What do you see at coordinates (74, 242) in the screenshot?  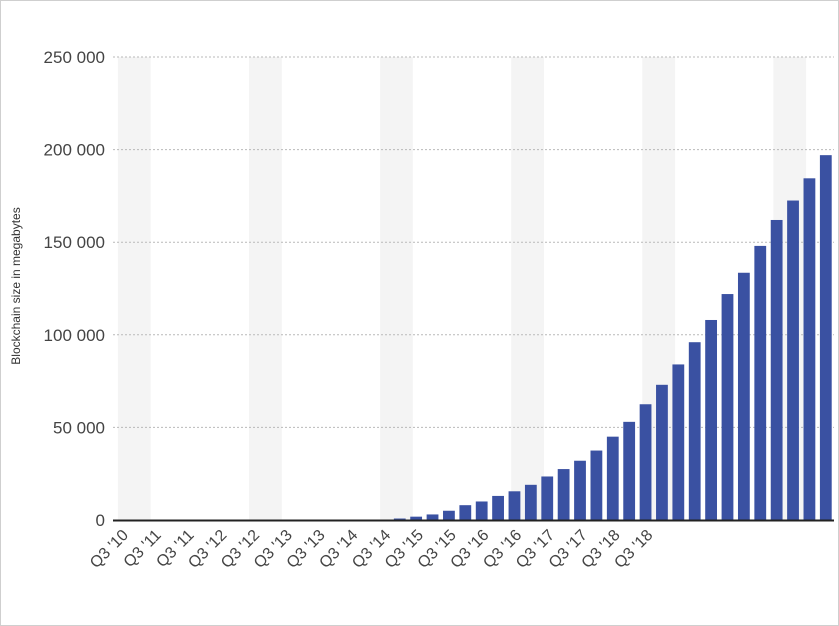 I see `y-tick-label: 150 000` at bounding box center [74, 242].